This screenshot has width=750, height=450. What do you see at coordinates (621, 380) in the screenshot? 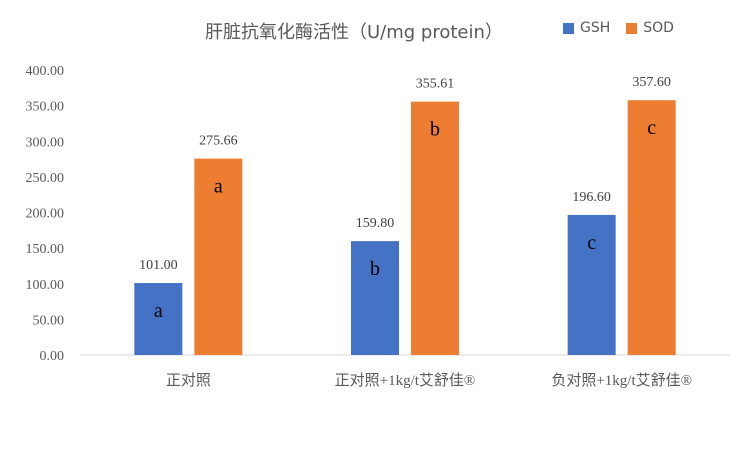
I see `x-category-label: 负对照+1kg/t艾舒佳®` at bounding box center [621, 380].